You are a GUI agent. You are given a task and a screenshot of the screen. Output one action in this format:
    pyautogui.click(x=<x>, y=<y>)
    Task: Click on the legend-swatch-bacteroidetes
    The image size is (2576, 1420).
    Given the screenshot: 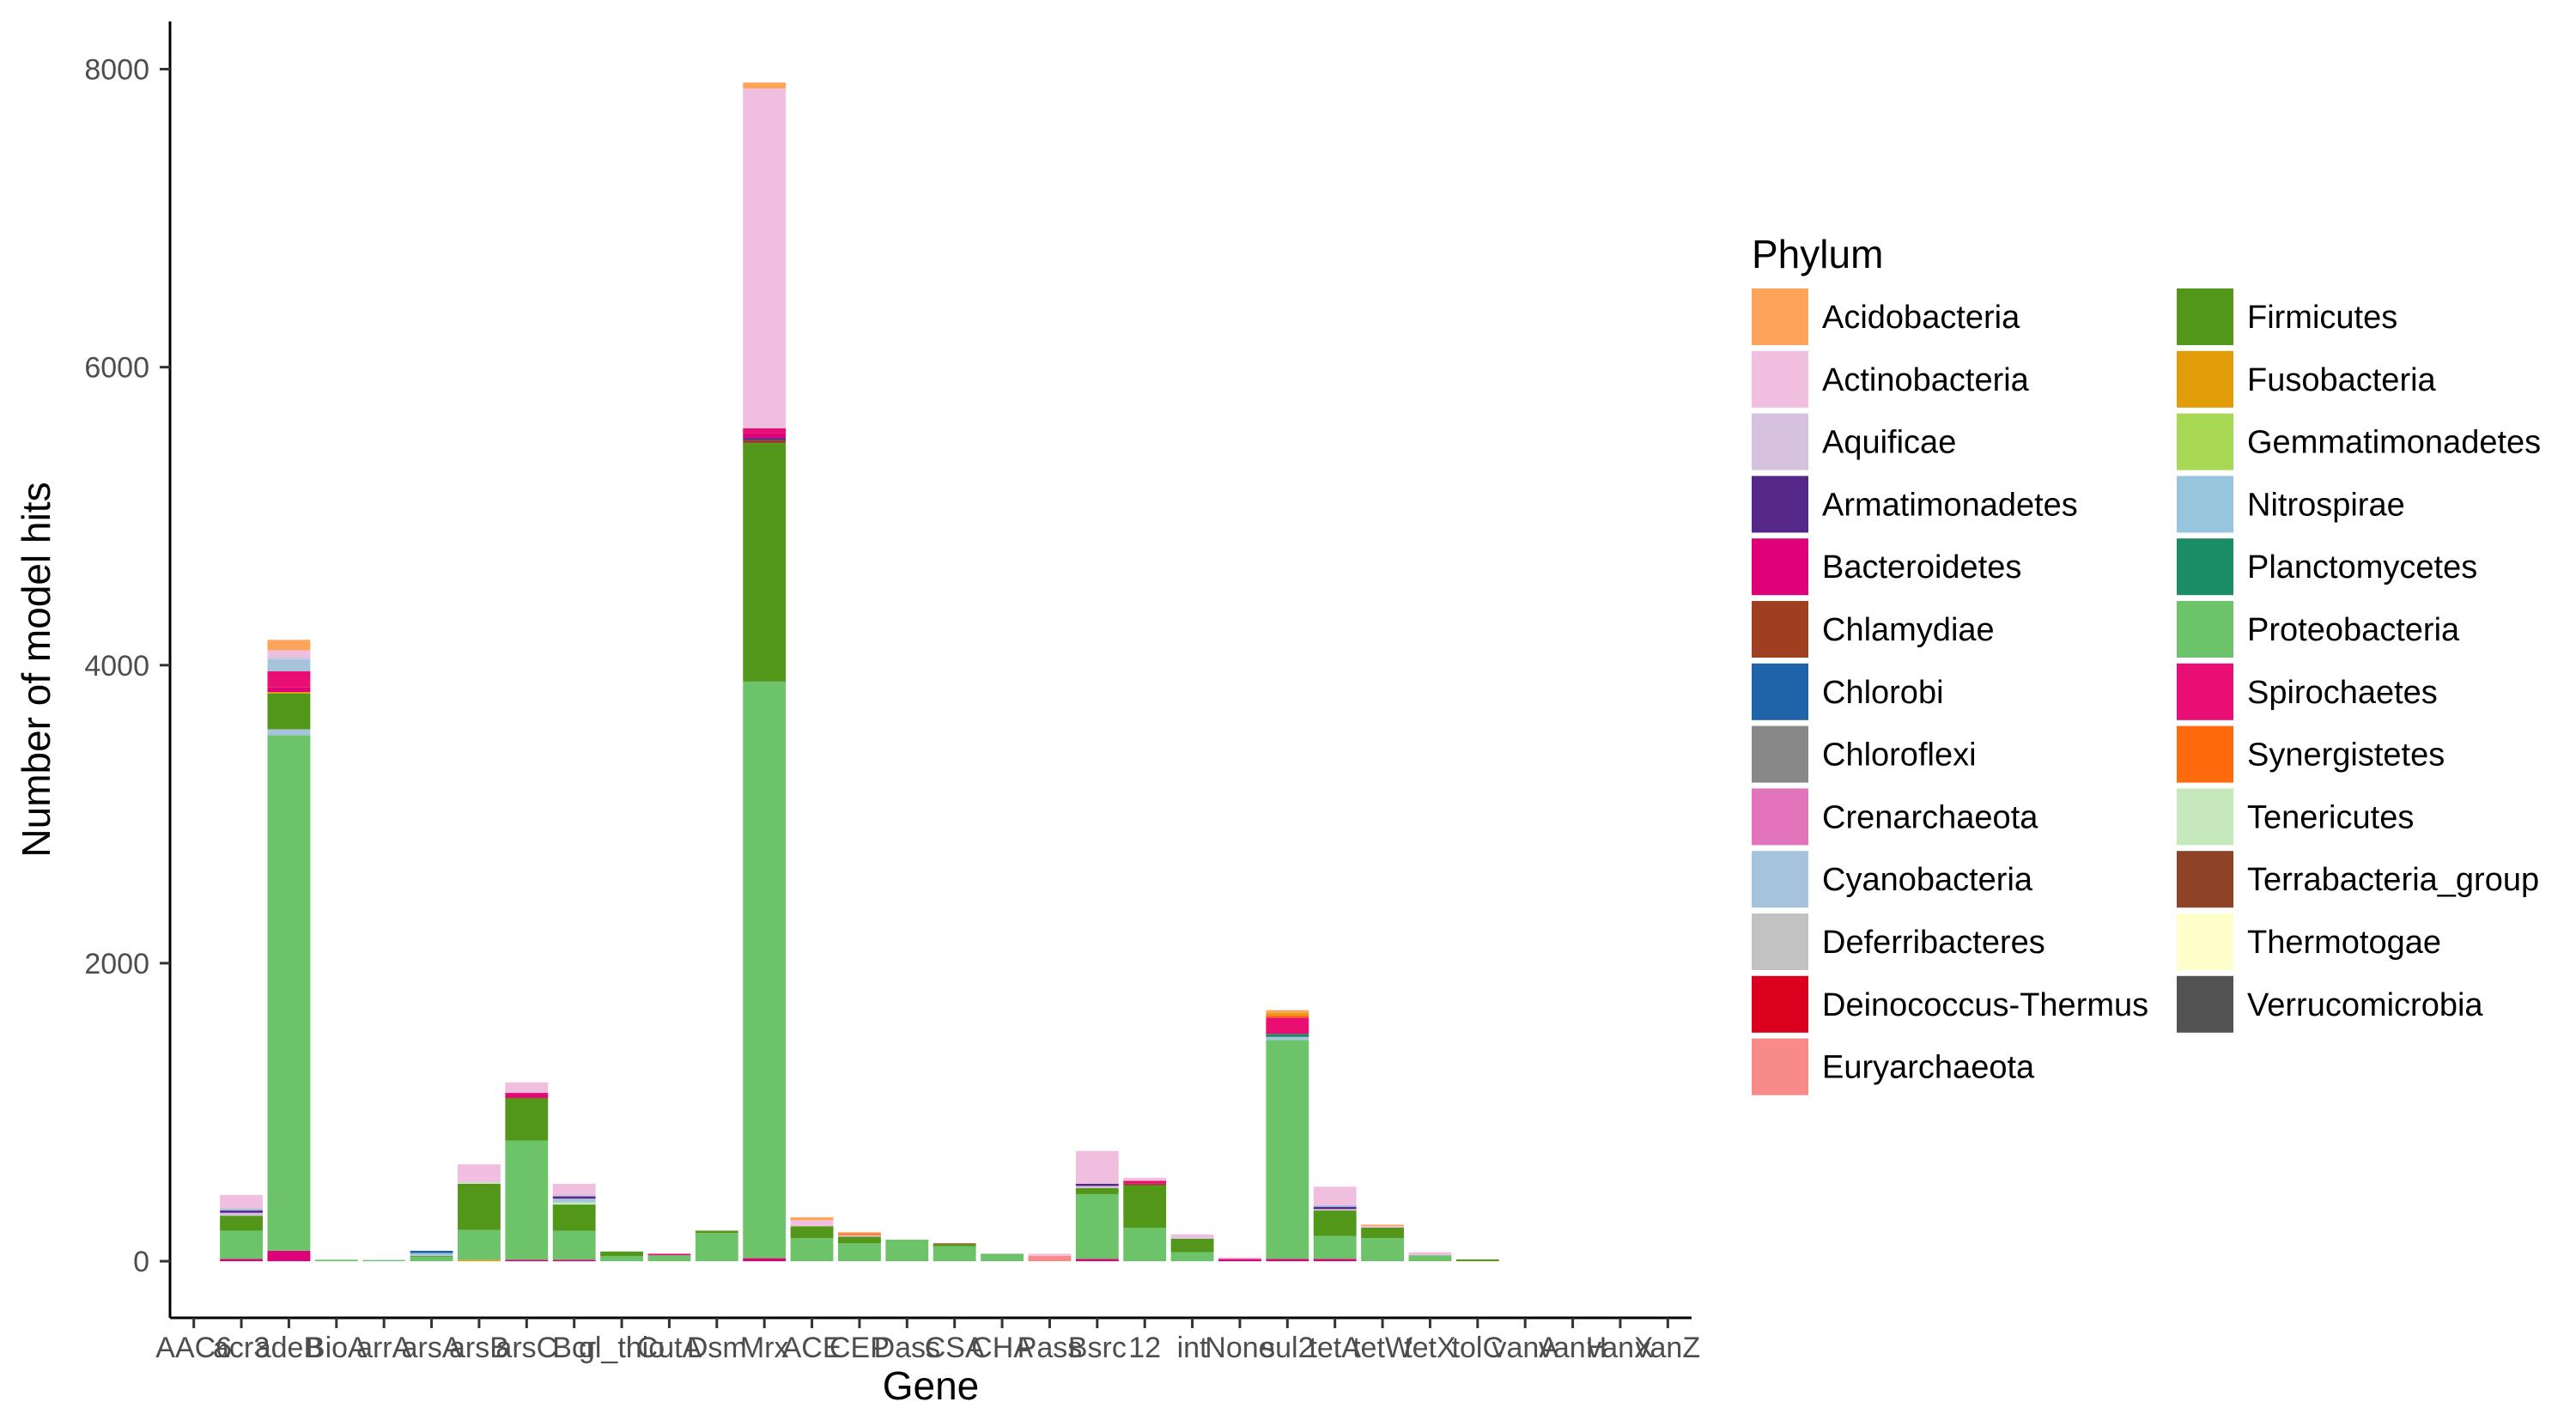 What is the action you would take?
    pyautogui.click(x=1780, y=567)
    